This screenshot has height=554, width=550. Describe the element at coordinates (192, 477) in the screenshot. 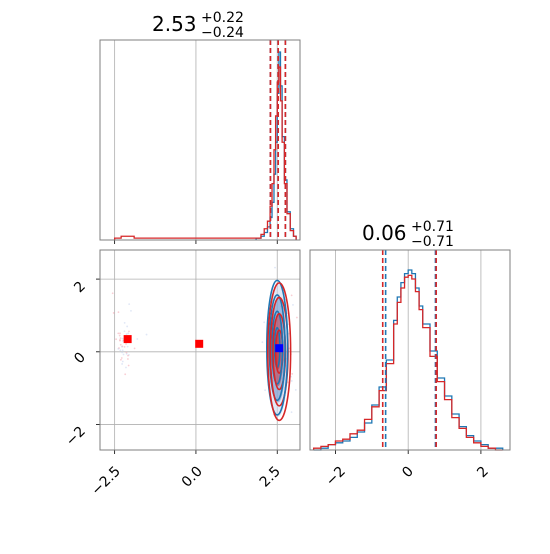

I see `joint-xtick-label-1: 0.0` at that location.